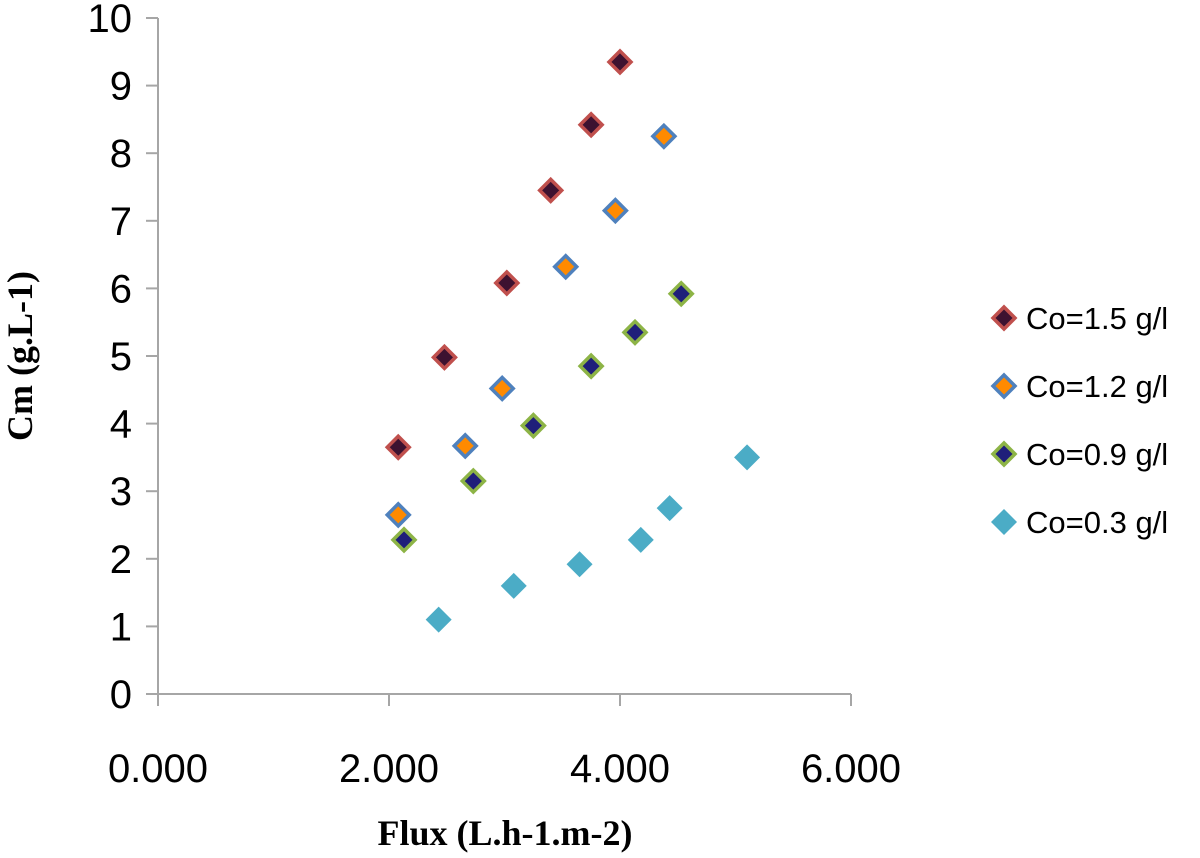 The image size is (1200, 858). Describe the element at coordinates (121, 627) in the screenshot. I see `y-tick-label: 1` at that location.